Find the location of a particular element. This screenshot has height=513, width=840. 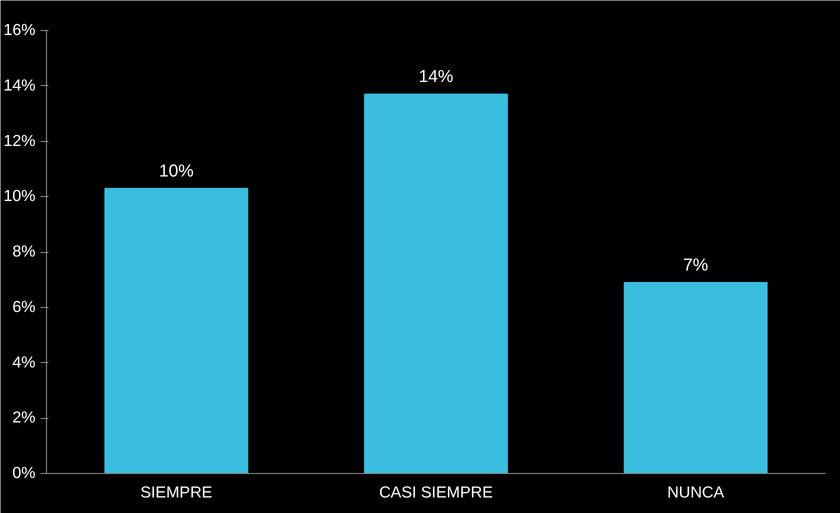

y-tick-label: 8% is located at coordinates (24, 252).